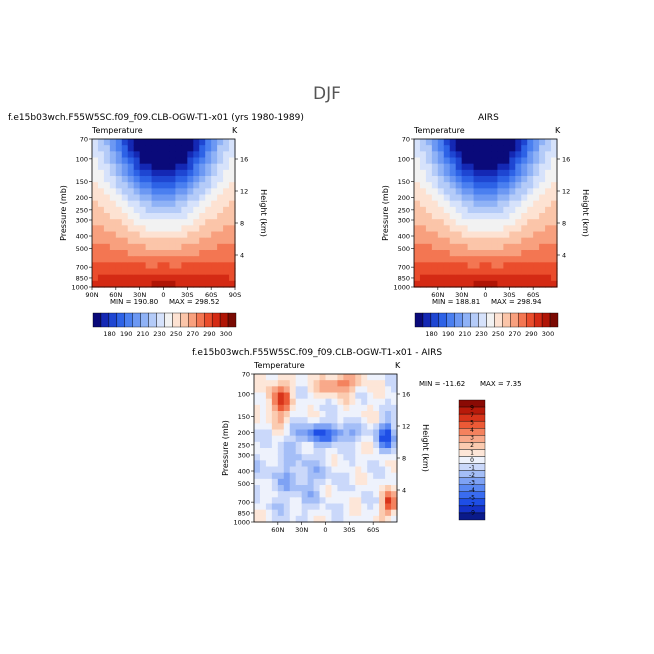 The height and width of the screenshot is (654, 654). What do you see at coordinates (244, 160) in the screenshot?
I see `y-right-tick-label: 16` at bounding box center [244, 160].